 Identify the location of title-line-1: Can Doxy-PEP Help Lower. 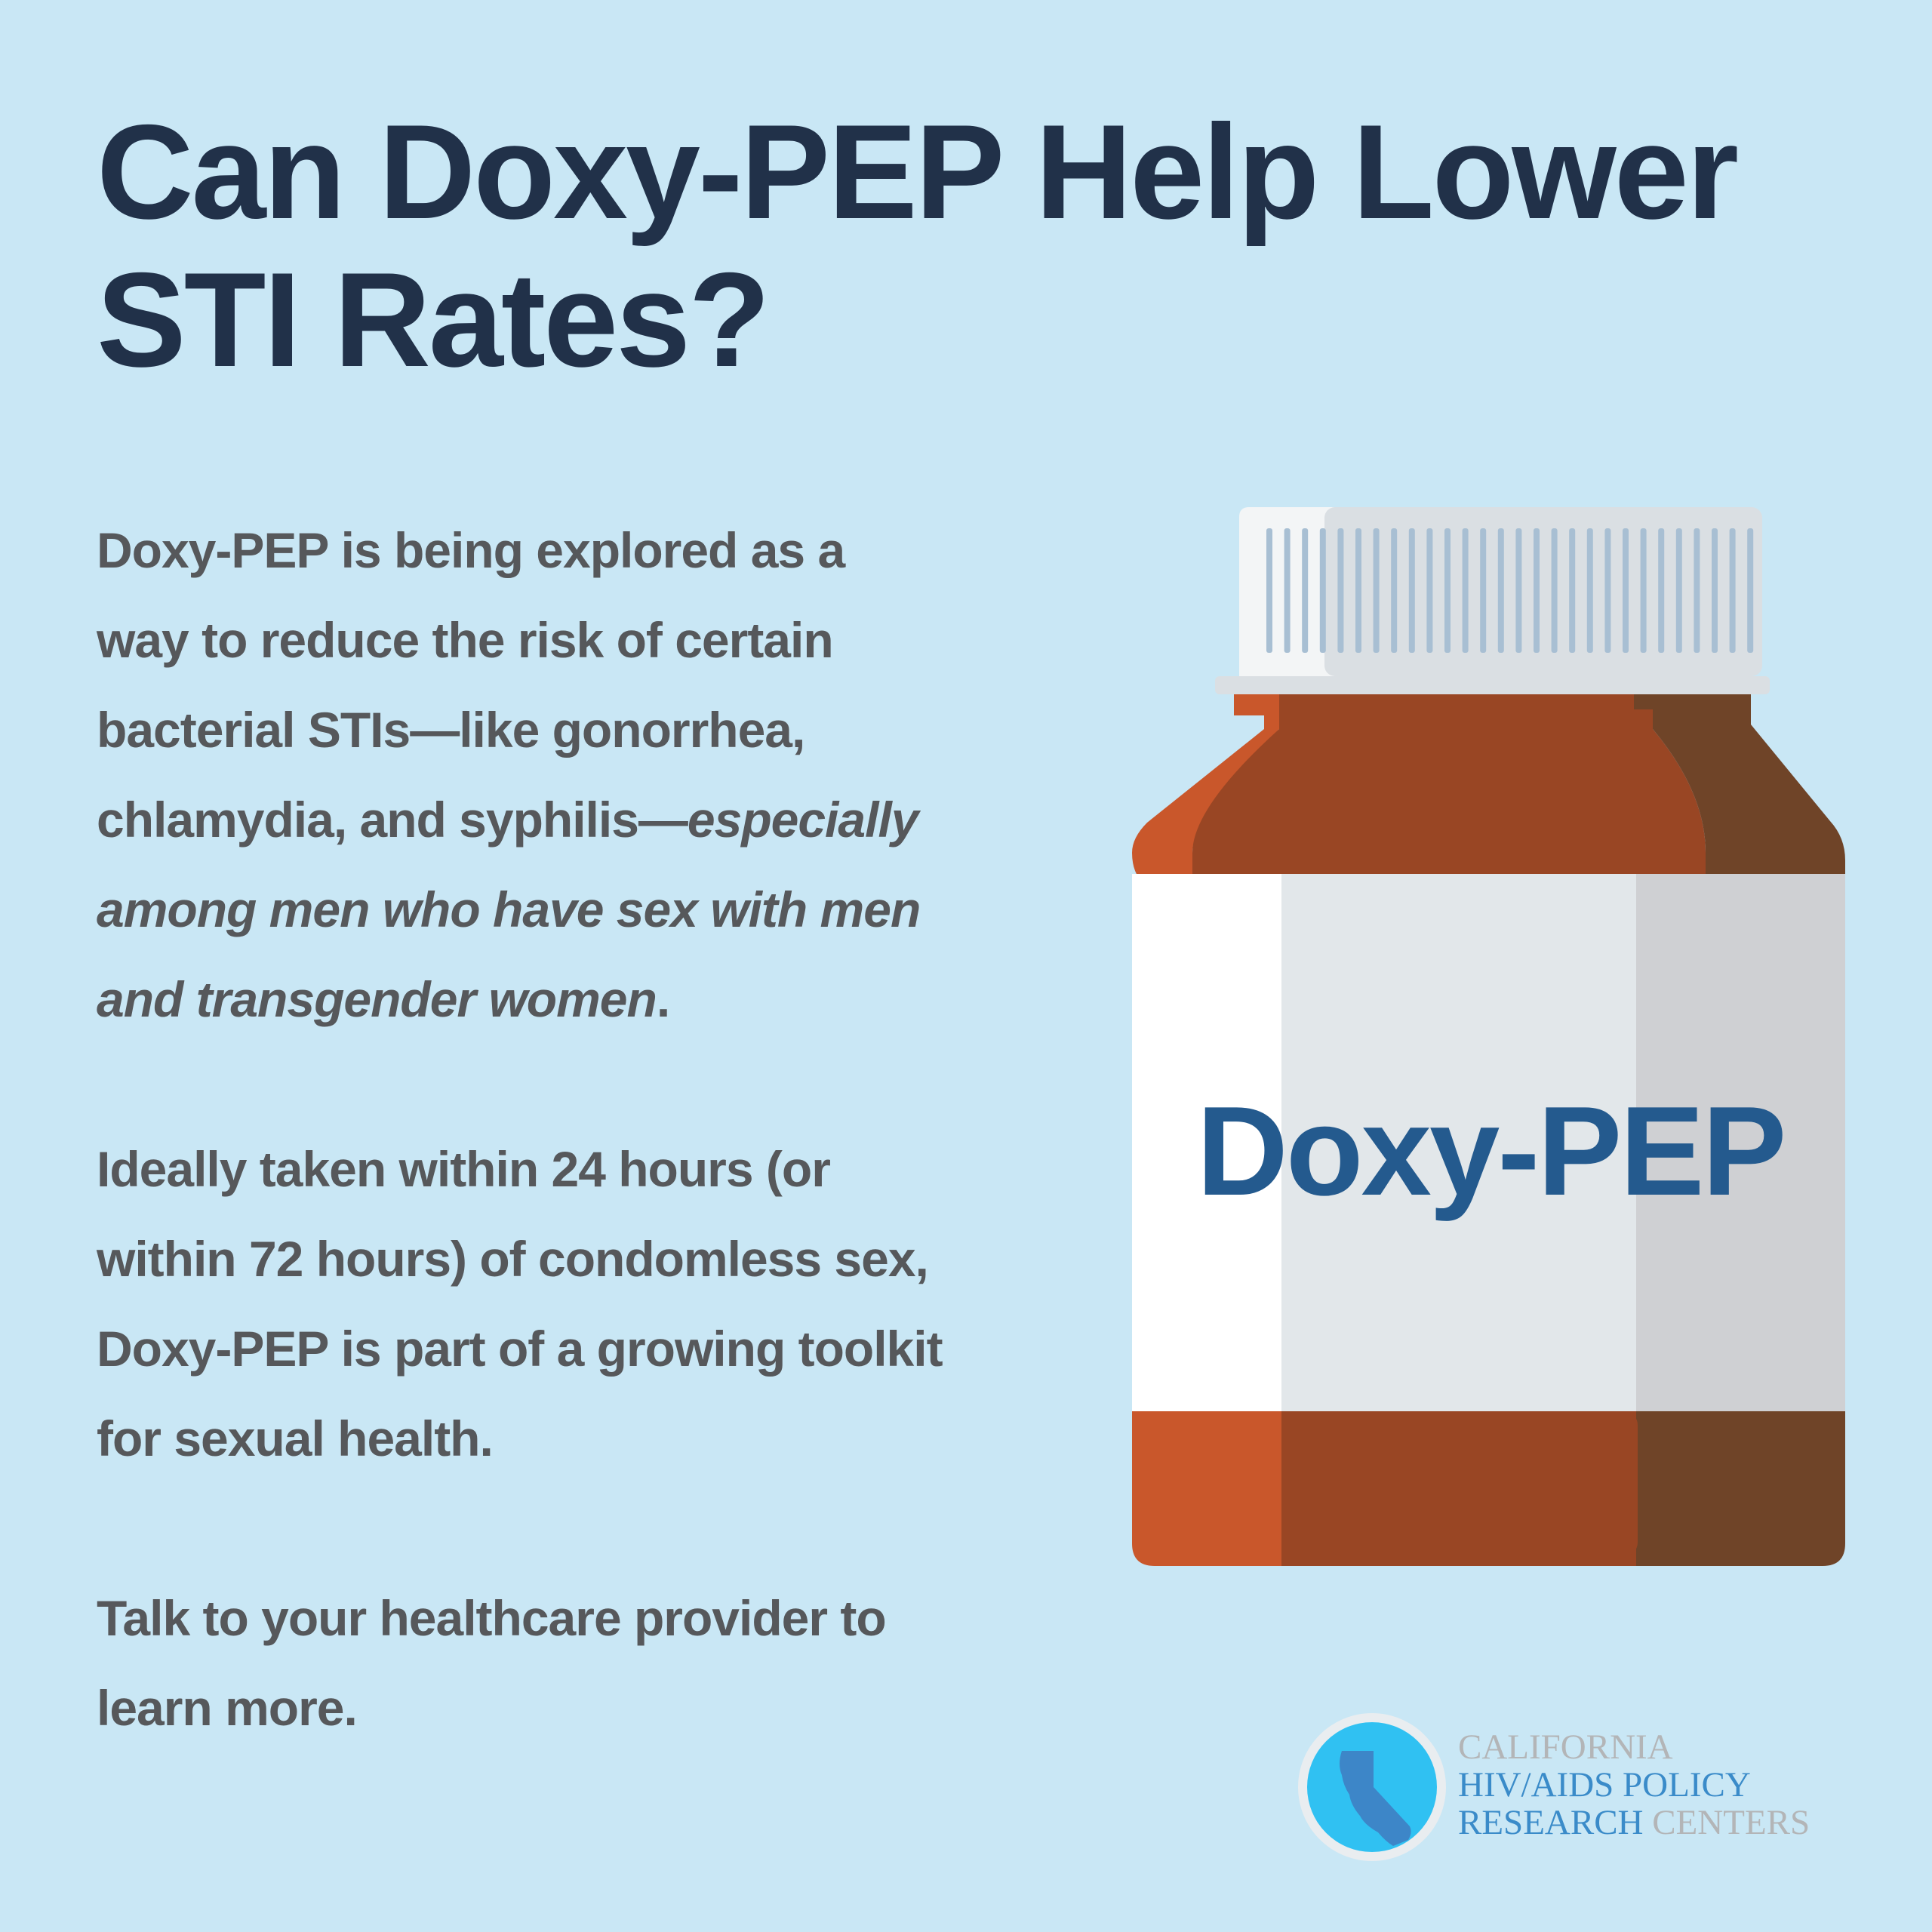
(918, 172).